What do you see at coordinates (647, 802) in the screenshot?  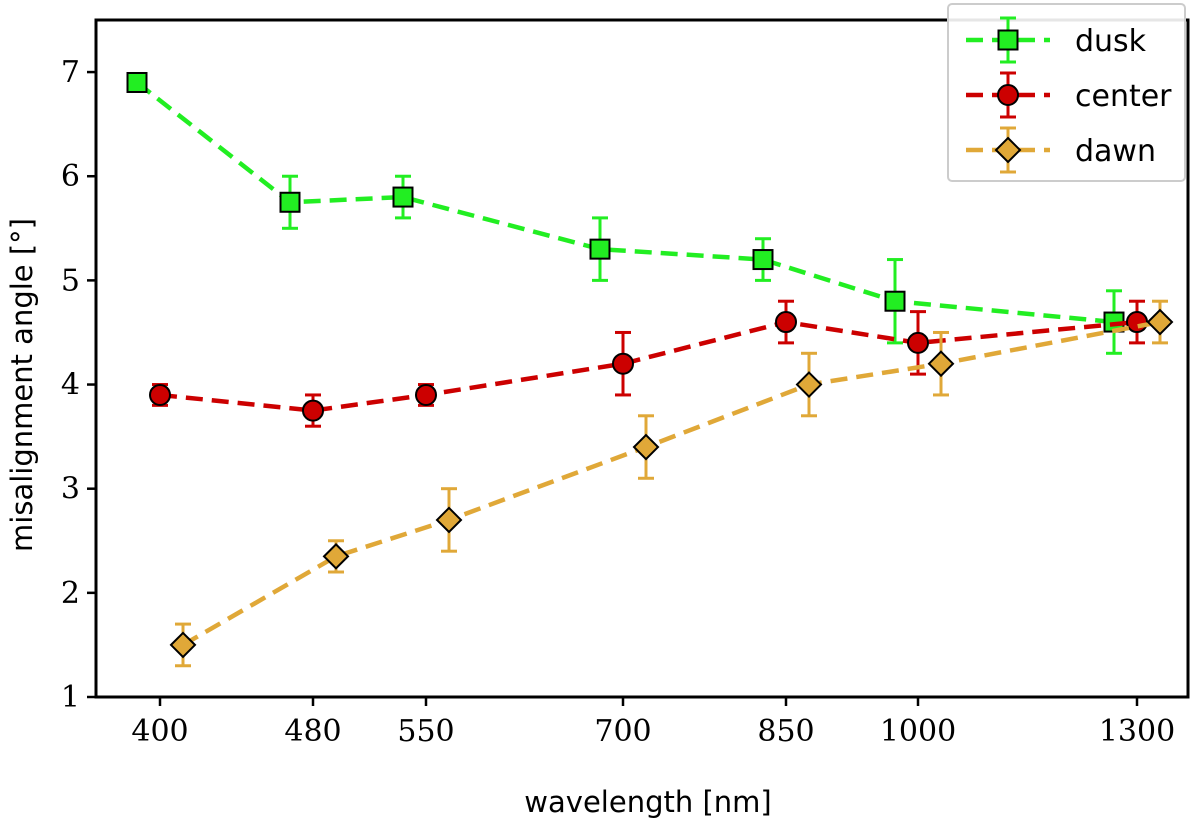 I see `x-axis-label: wavelength [nm]` at bounding box center [647, 802].